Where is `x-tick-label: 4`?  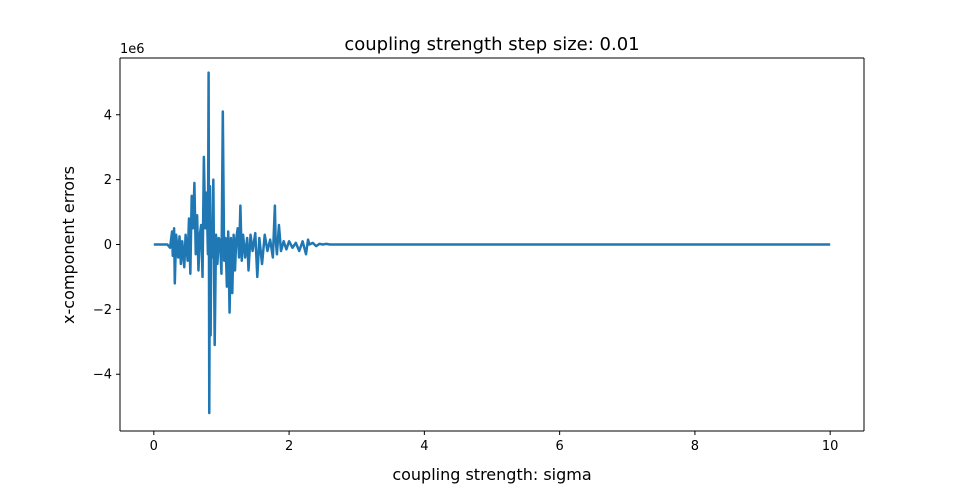 x-tick-label: 4 is located at coordinates (424, 446).